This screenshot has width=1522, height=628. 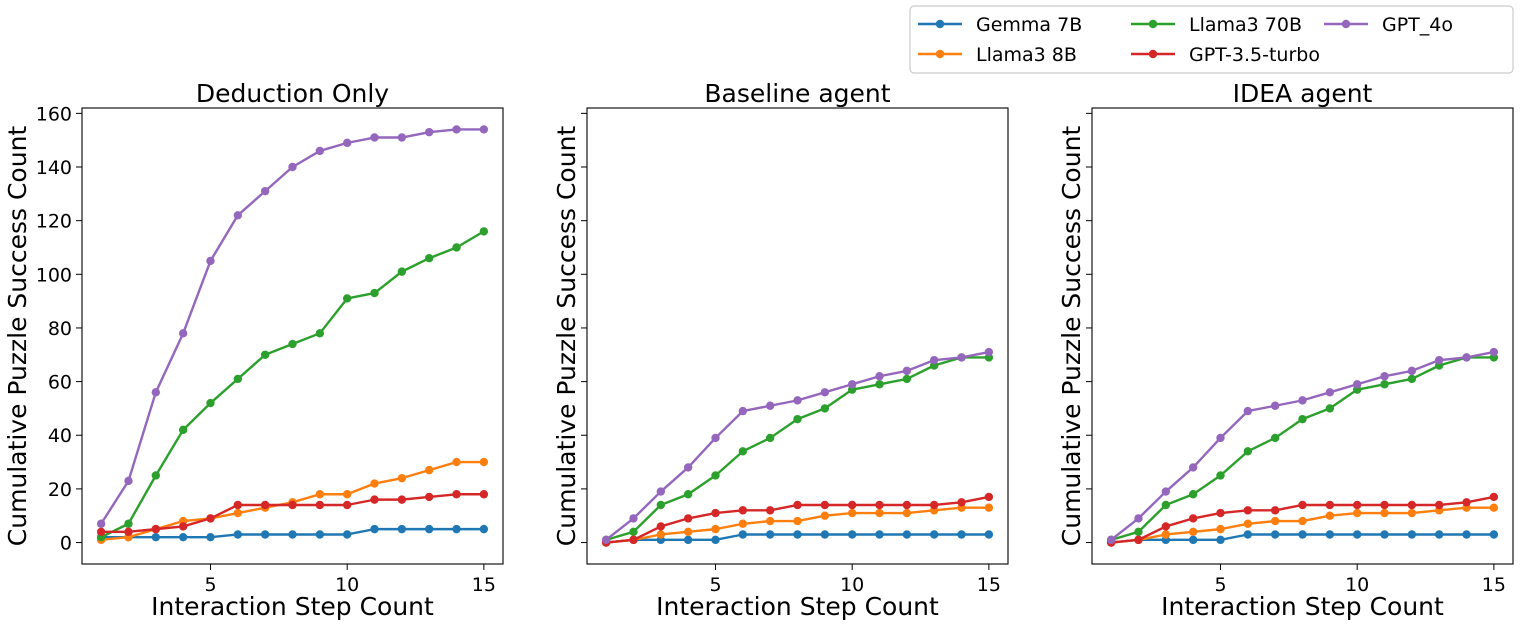 I want to click on series-gpt-3-5-turbo, so click(x=292, y=513).